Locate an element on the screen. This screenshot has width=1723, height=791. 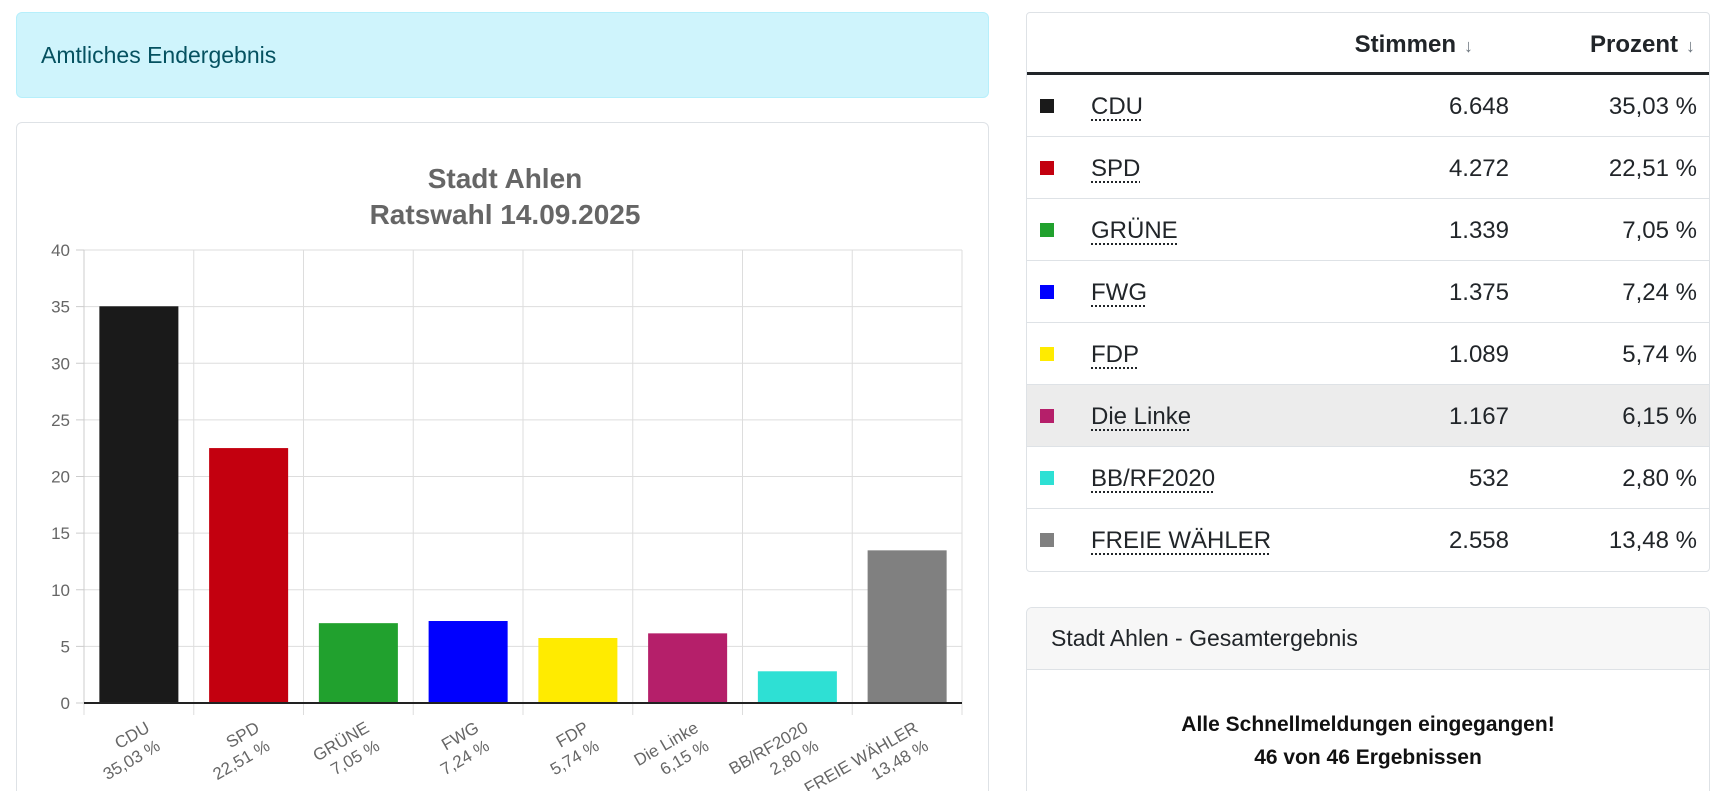
table-row: FWG 1.375 7,24 % is located at coordinates (1368, 292).